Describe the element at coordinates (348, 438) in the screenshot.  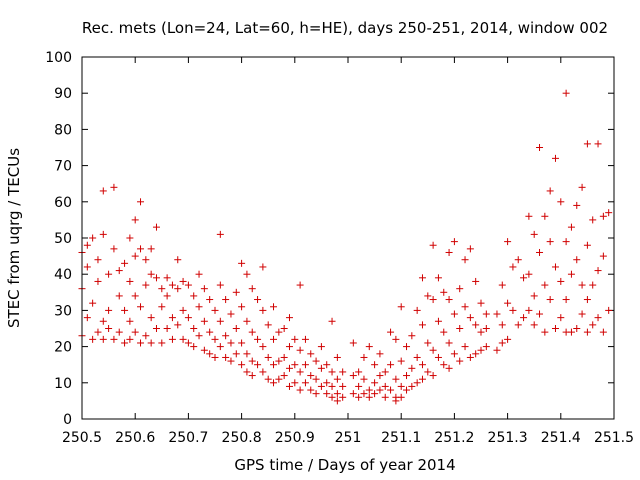
I see `x-tick-label: 251` at that location.